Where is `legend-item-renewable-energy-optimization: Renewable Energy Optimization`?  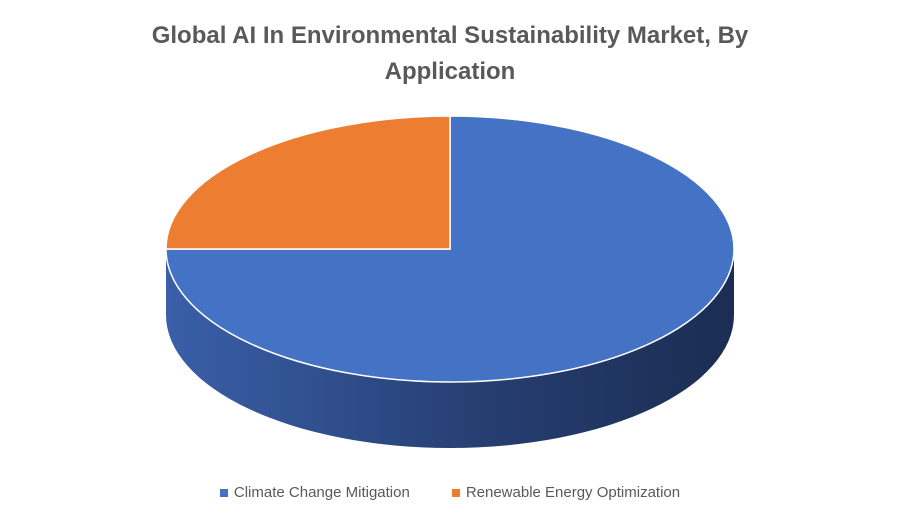 legend-item-renewable-energy-optimization: Renewable Energy Optimization is located at coordinates (566, 492).